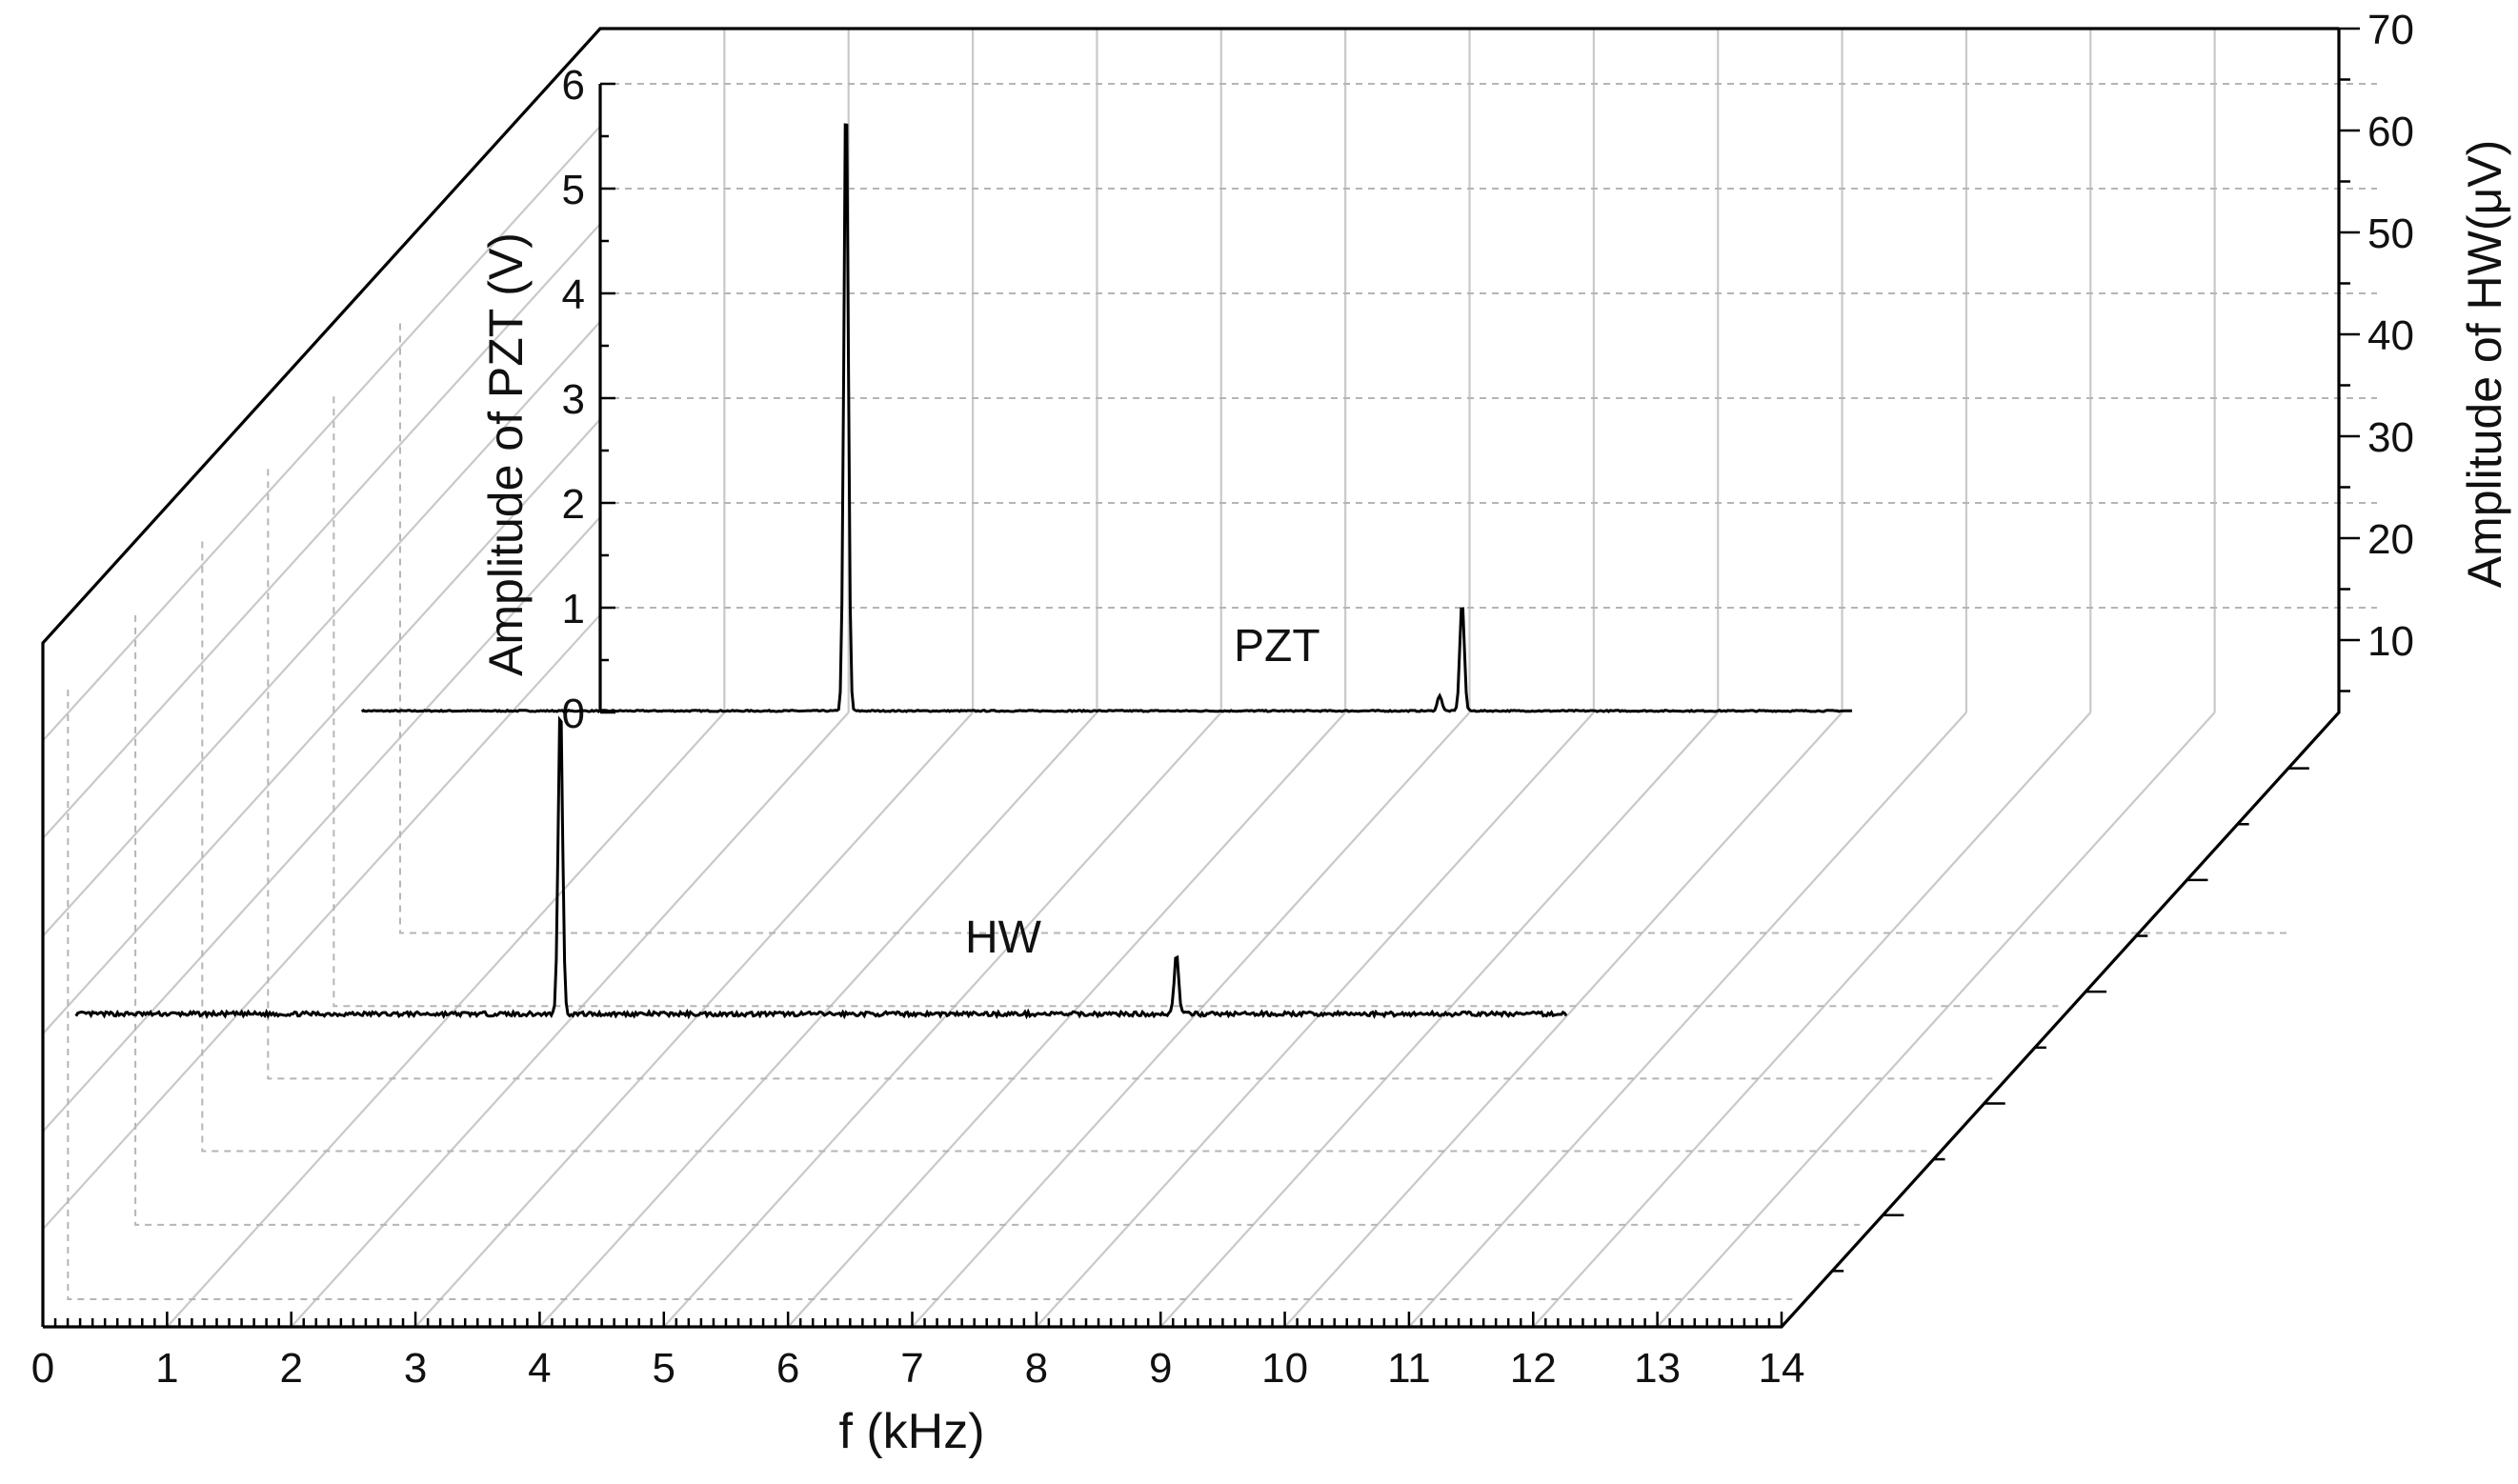 The image size is (2518, 1484). I want to click on left-y-tick-label: 4, so click(573, 294).